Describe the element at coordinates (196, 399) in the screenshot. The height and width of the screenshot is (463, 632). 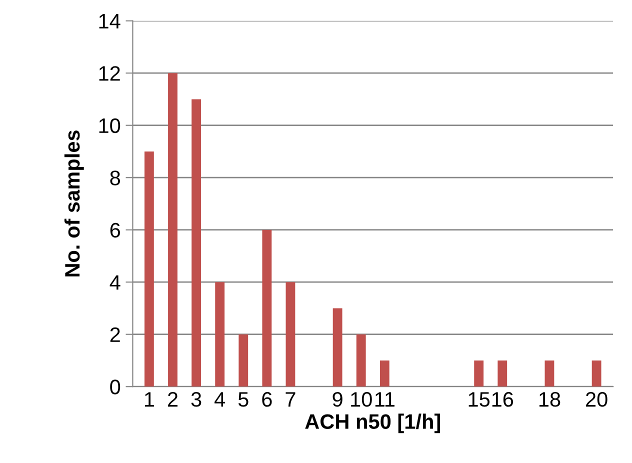
I see `x-tick-label: 3` at that location.